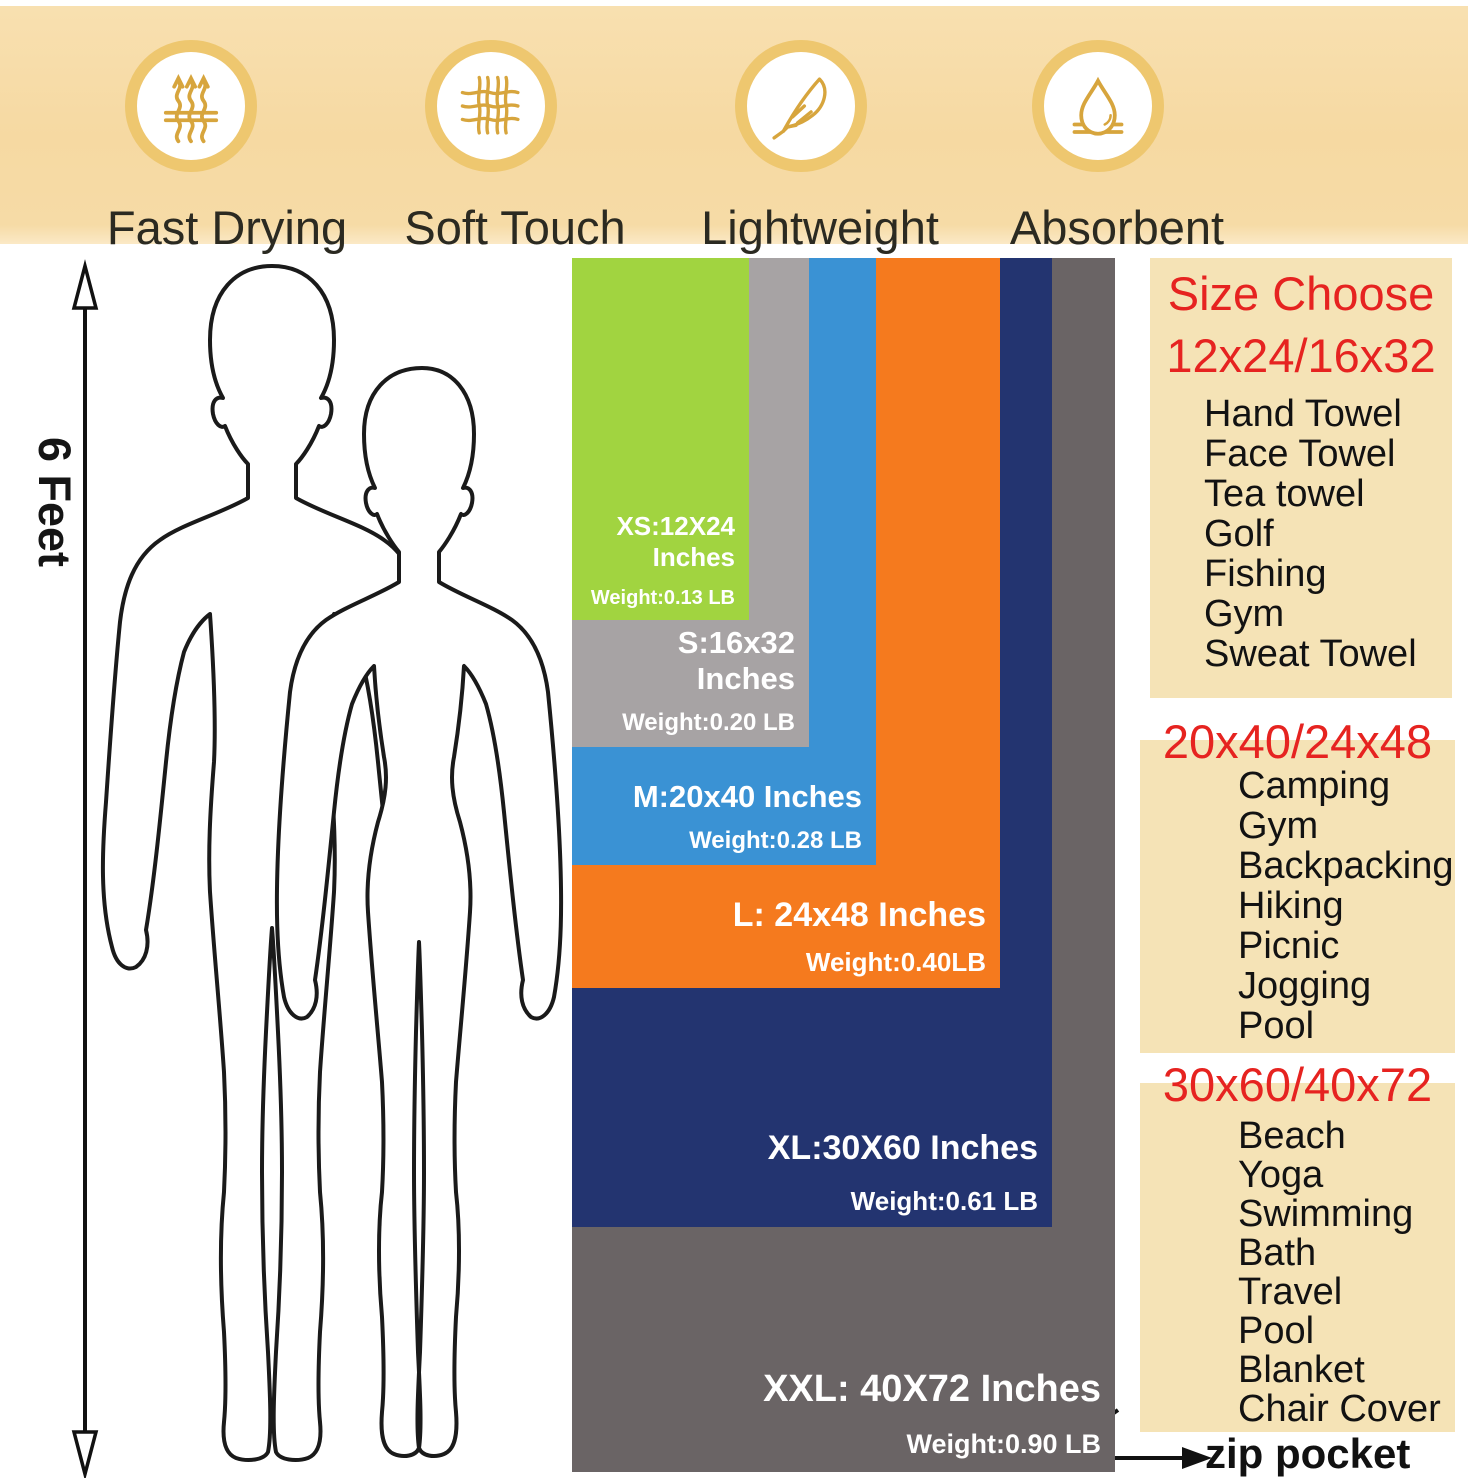 The width and height of the screenshot is (1468, 1478). I want to click on panel-item: Face Towel, so click(1300, 454).